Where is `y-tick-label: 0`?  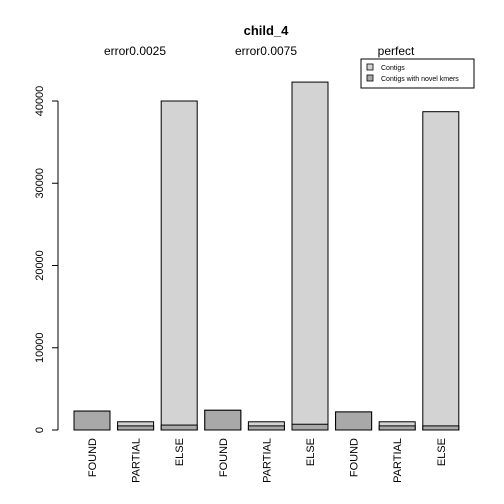
y-tick-label: 0 is located at coordinates (40, 430).